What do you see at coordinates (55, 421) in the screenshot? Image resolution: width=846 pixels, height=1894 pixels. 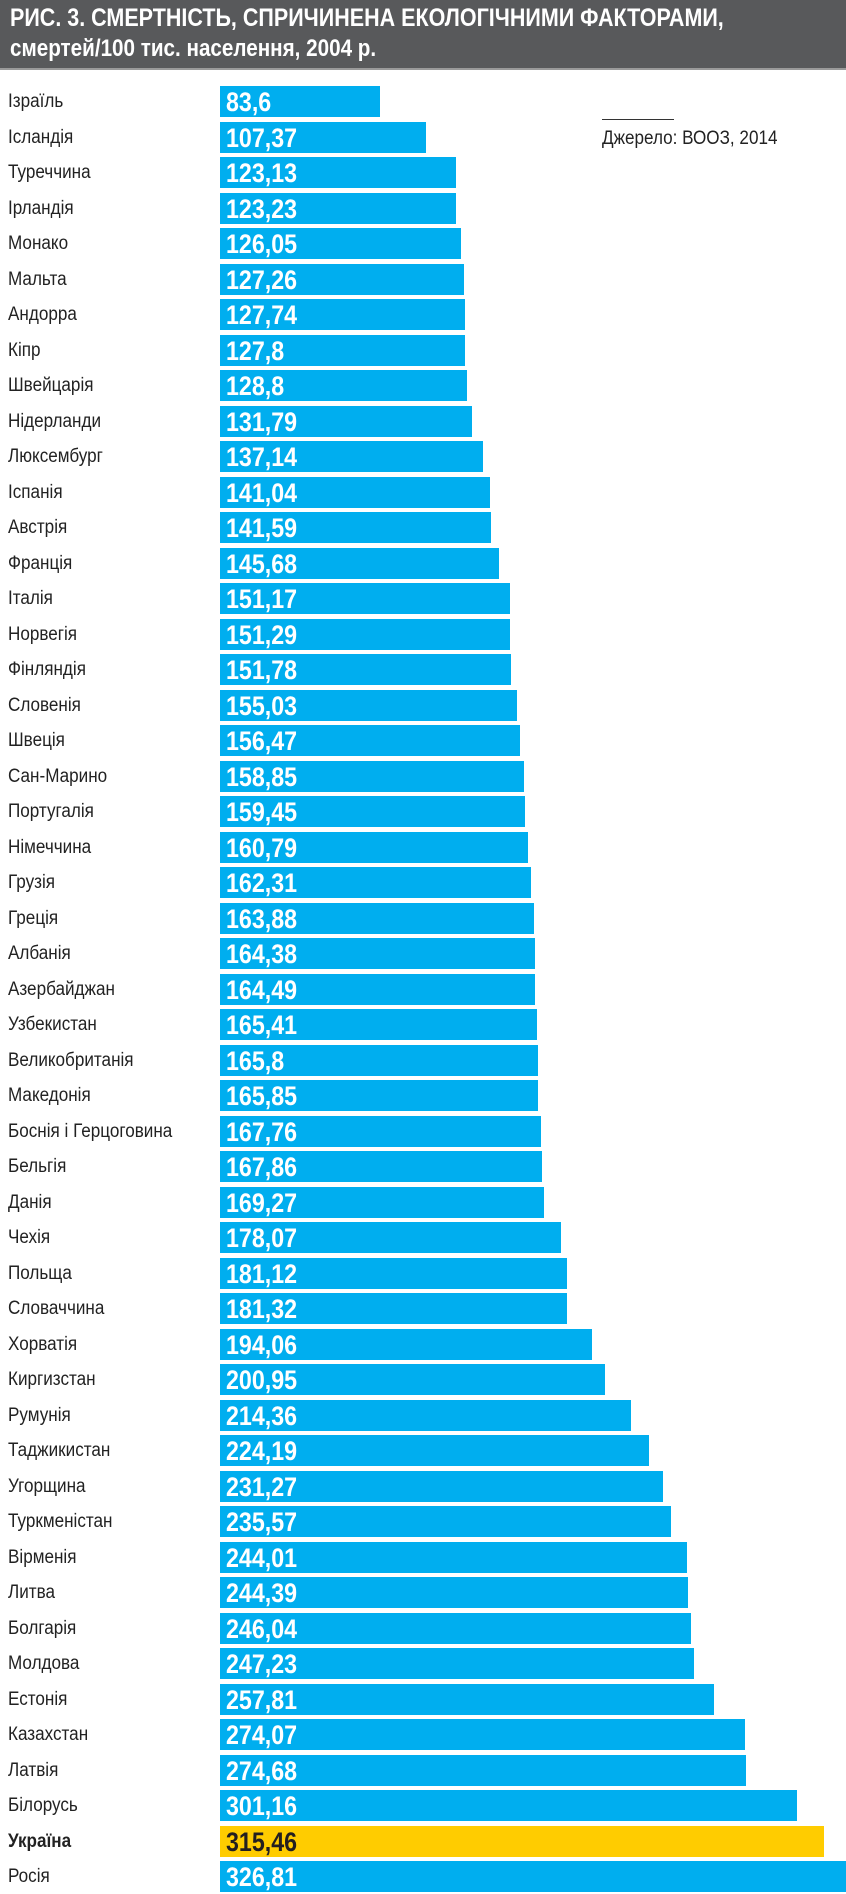 I see `category-label: Нідерланди` at bounding box center [55, 421].